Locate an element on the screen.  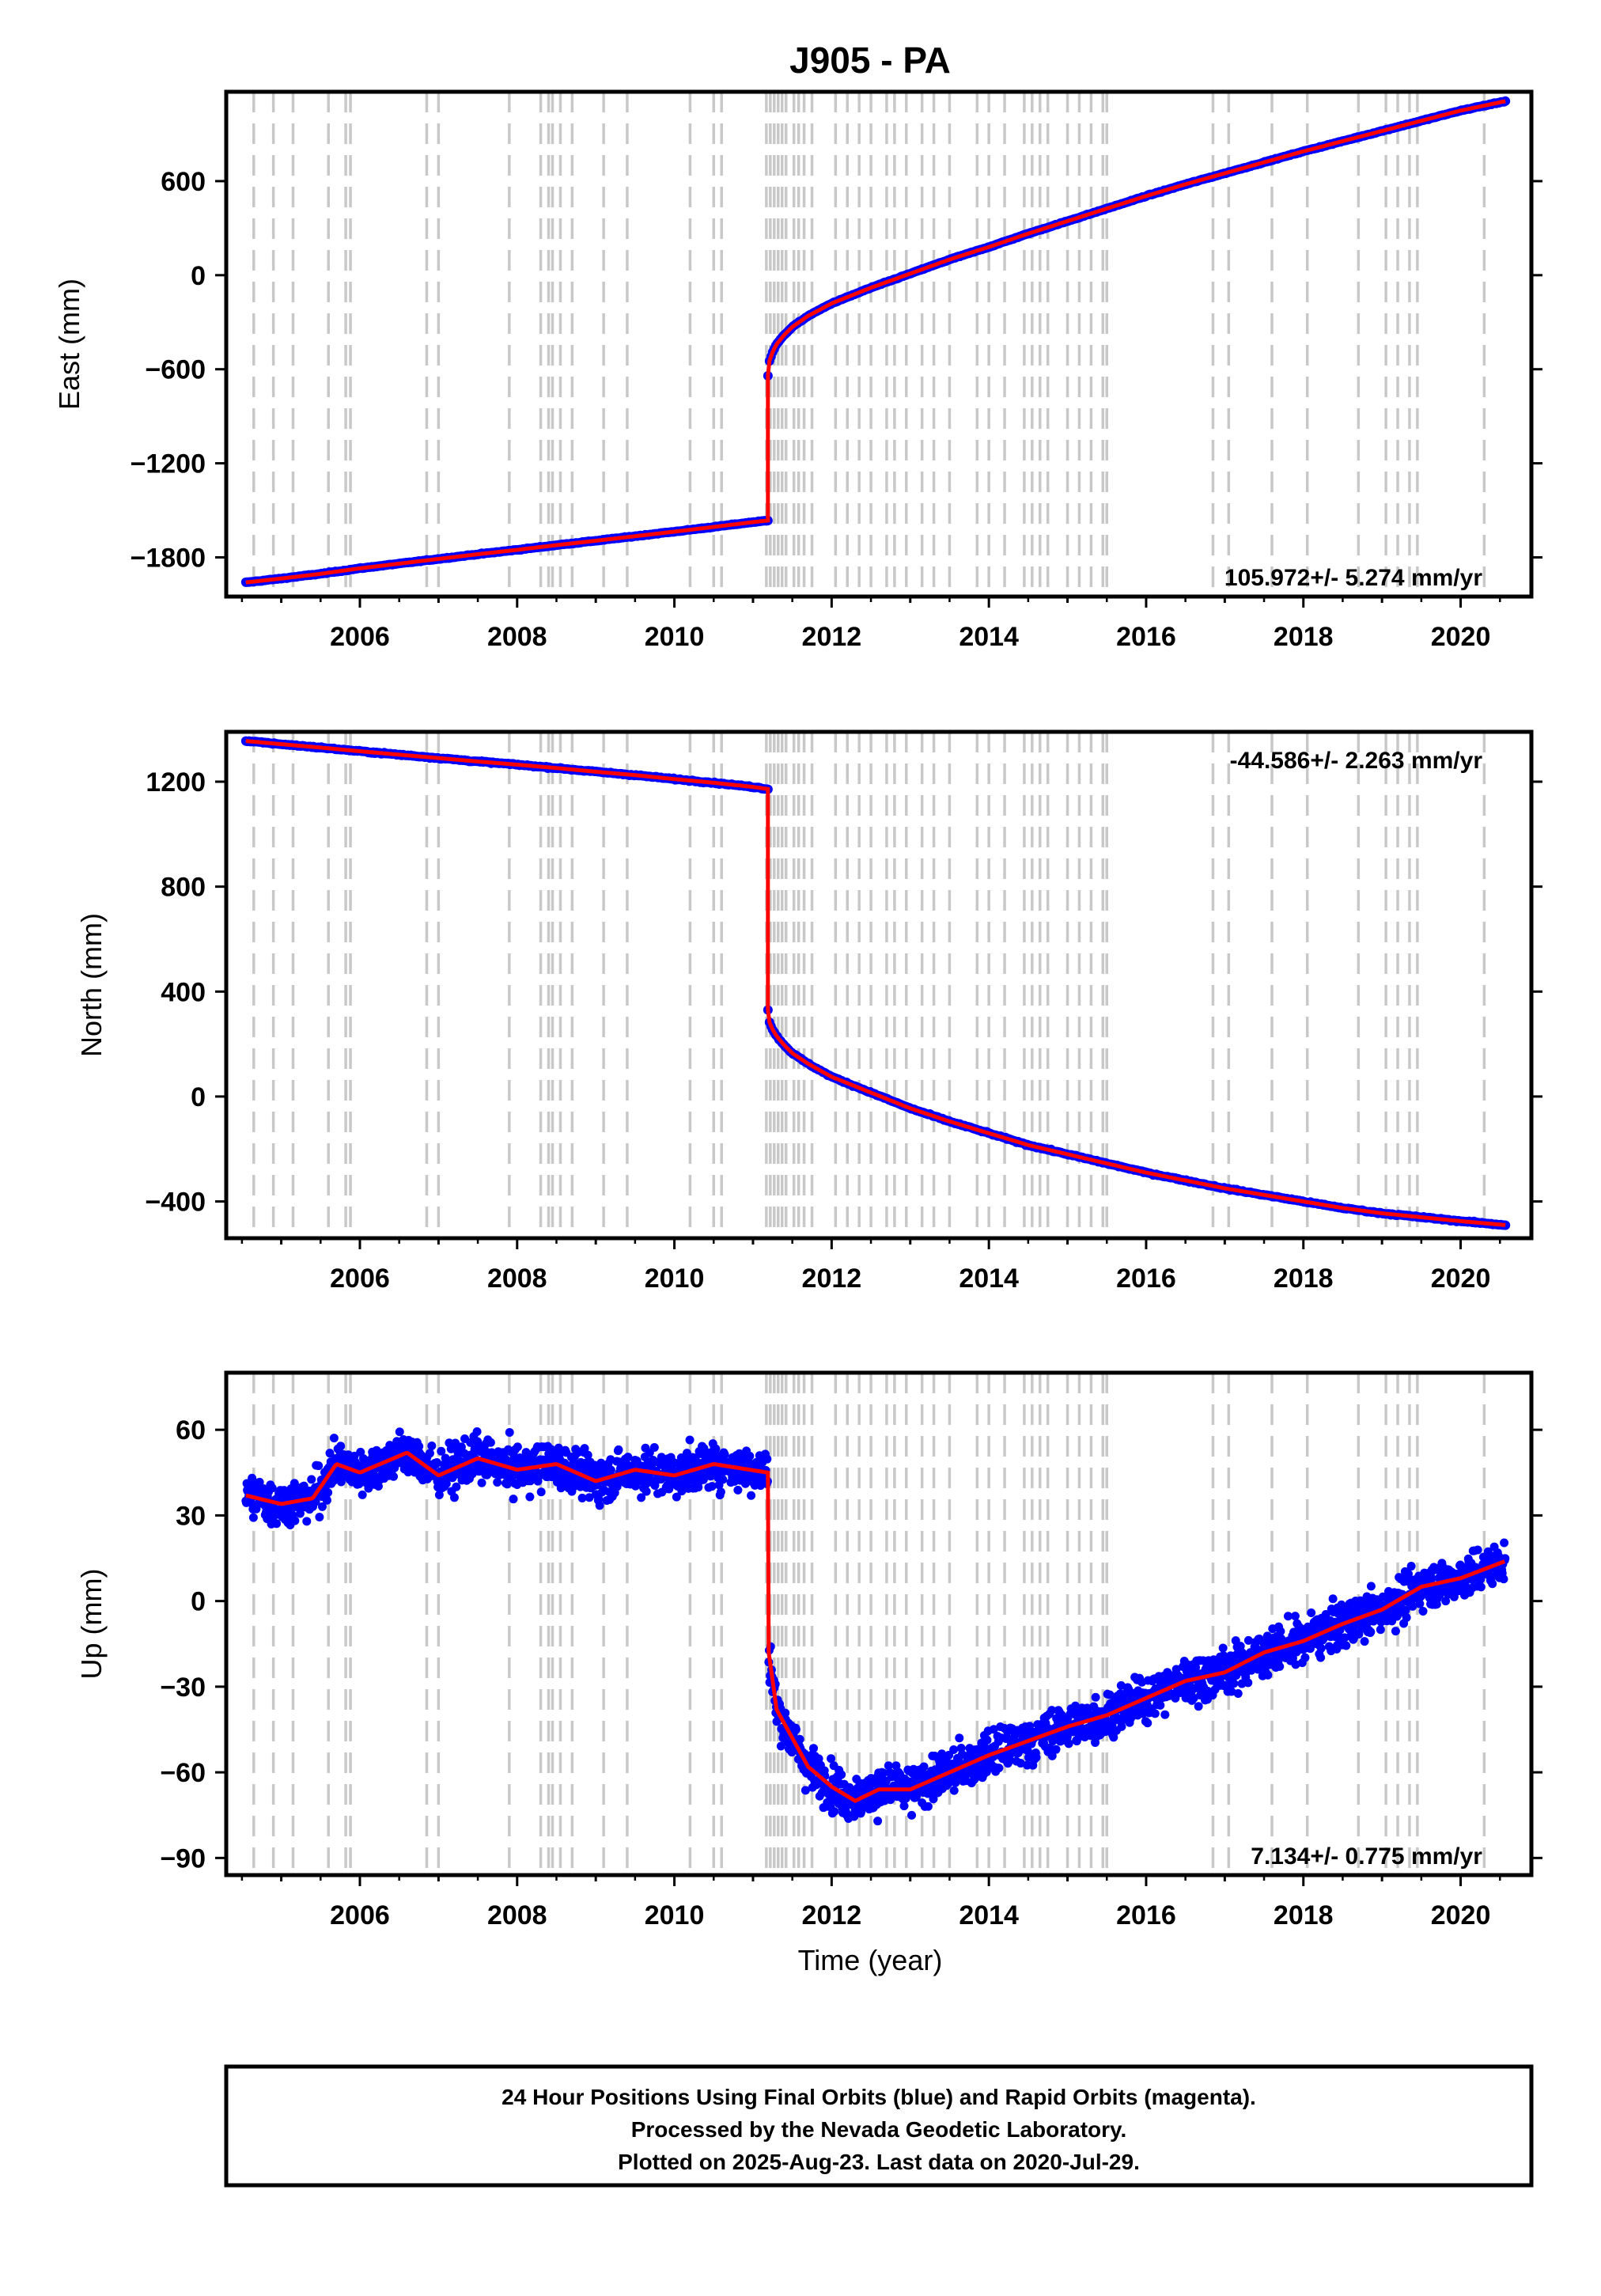
y-tick-label: −90 is located at coordinates (183, 1858).